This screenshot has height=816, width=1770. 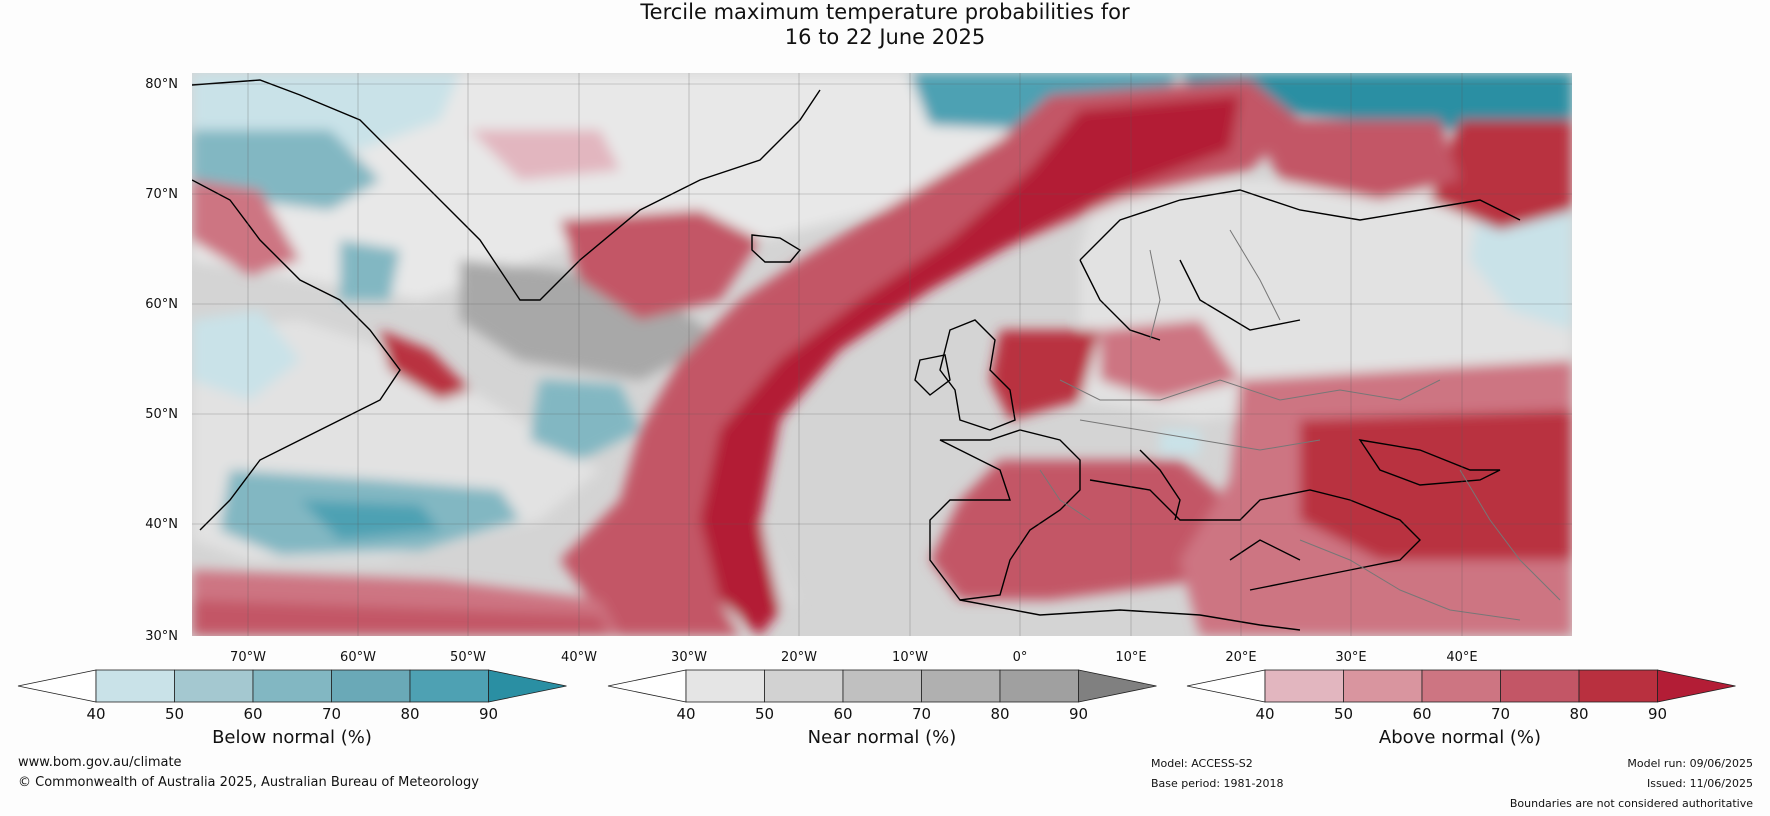 I want to click on colorbar-below-high-arrow, so click(x=527, y=686).